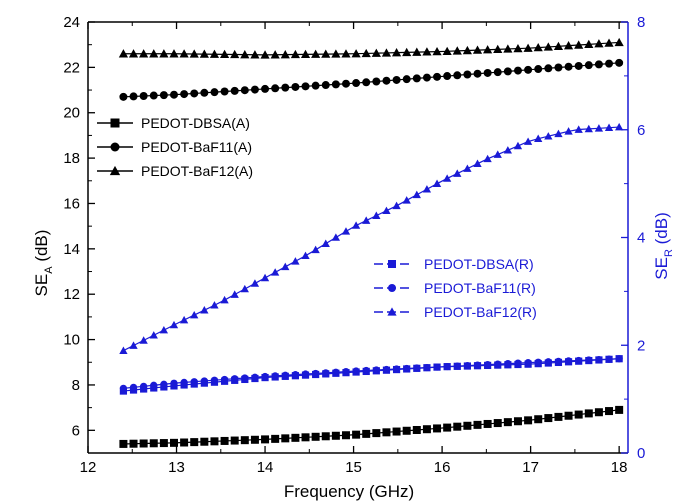 The height and width of the screenshot is (502, 682). What do you see at coordinates (71, 340) in the screenshot?
I see `y-left-tick-label: 10` at bounding box center [71, 340].